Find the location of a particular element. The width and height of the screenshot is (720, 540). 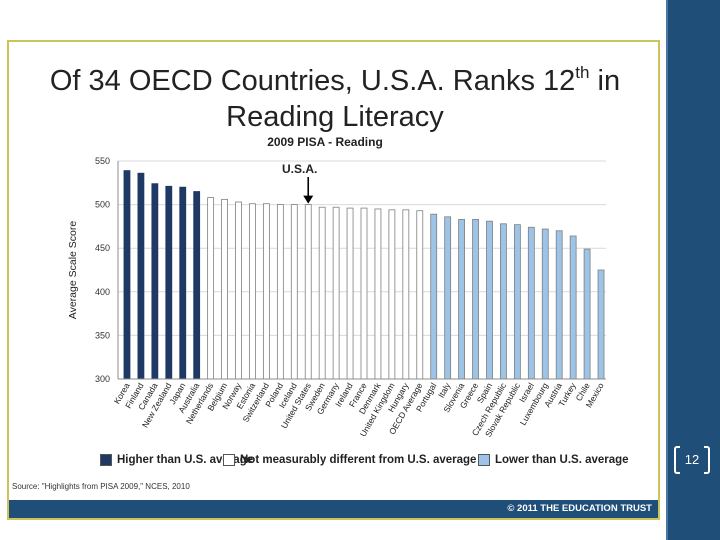

bracket-right-icon is located at coordinates (707, 460).